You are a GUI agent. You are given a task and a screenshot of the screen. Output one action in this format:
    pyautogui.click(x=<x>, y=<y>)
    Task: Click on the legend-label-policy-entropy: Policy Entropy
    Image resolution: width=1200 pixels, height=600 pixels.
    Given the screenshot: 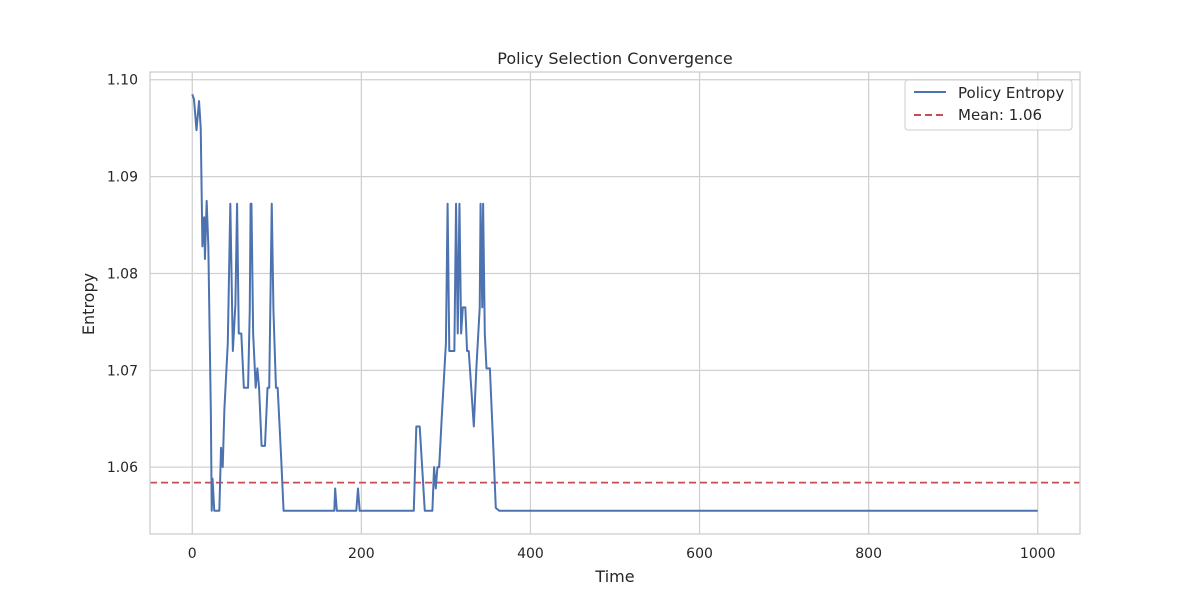 What is the action you would take?
    pyautogui.click(x=1011, y=93)
    